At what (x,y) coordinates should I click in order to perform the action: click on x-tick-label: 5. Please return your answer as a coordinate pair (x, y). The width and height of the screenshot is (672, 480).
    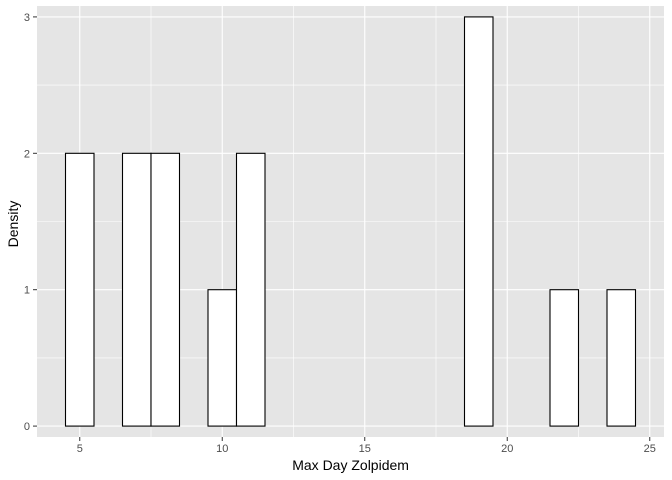
    Looking at the image, I should click on (80, 449).